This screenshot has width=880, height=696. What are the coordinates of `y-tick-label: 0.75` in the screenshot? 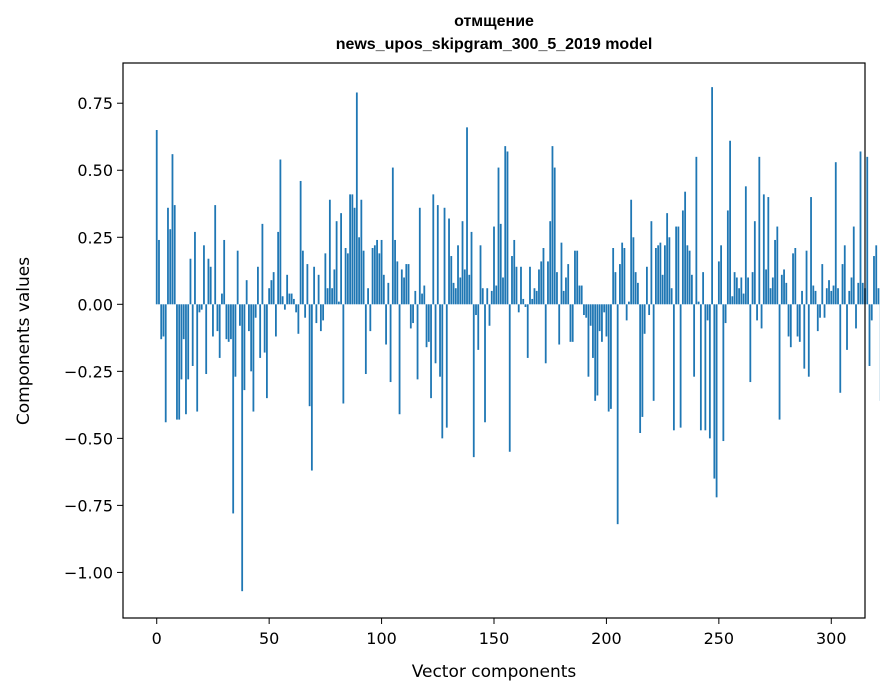 It's located at (95, 103).